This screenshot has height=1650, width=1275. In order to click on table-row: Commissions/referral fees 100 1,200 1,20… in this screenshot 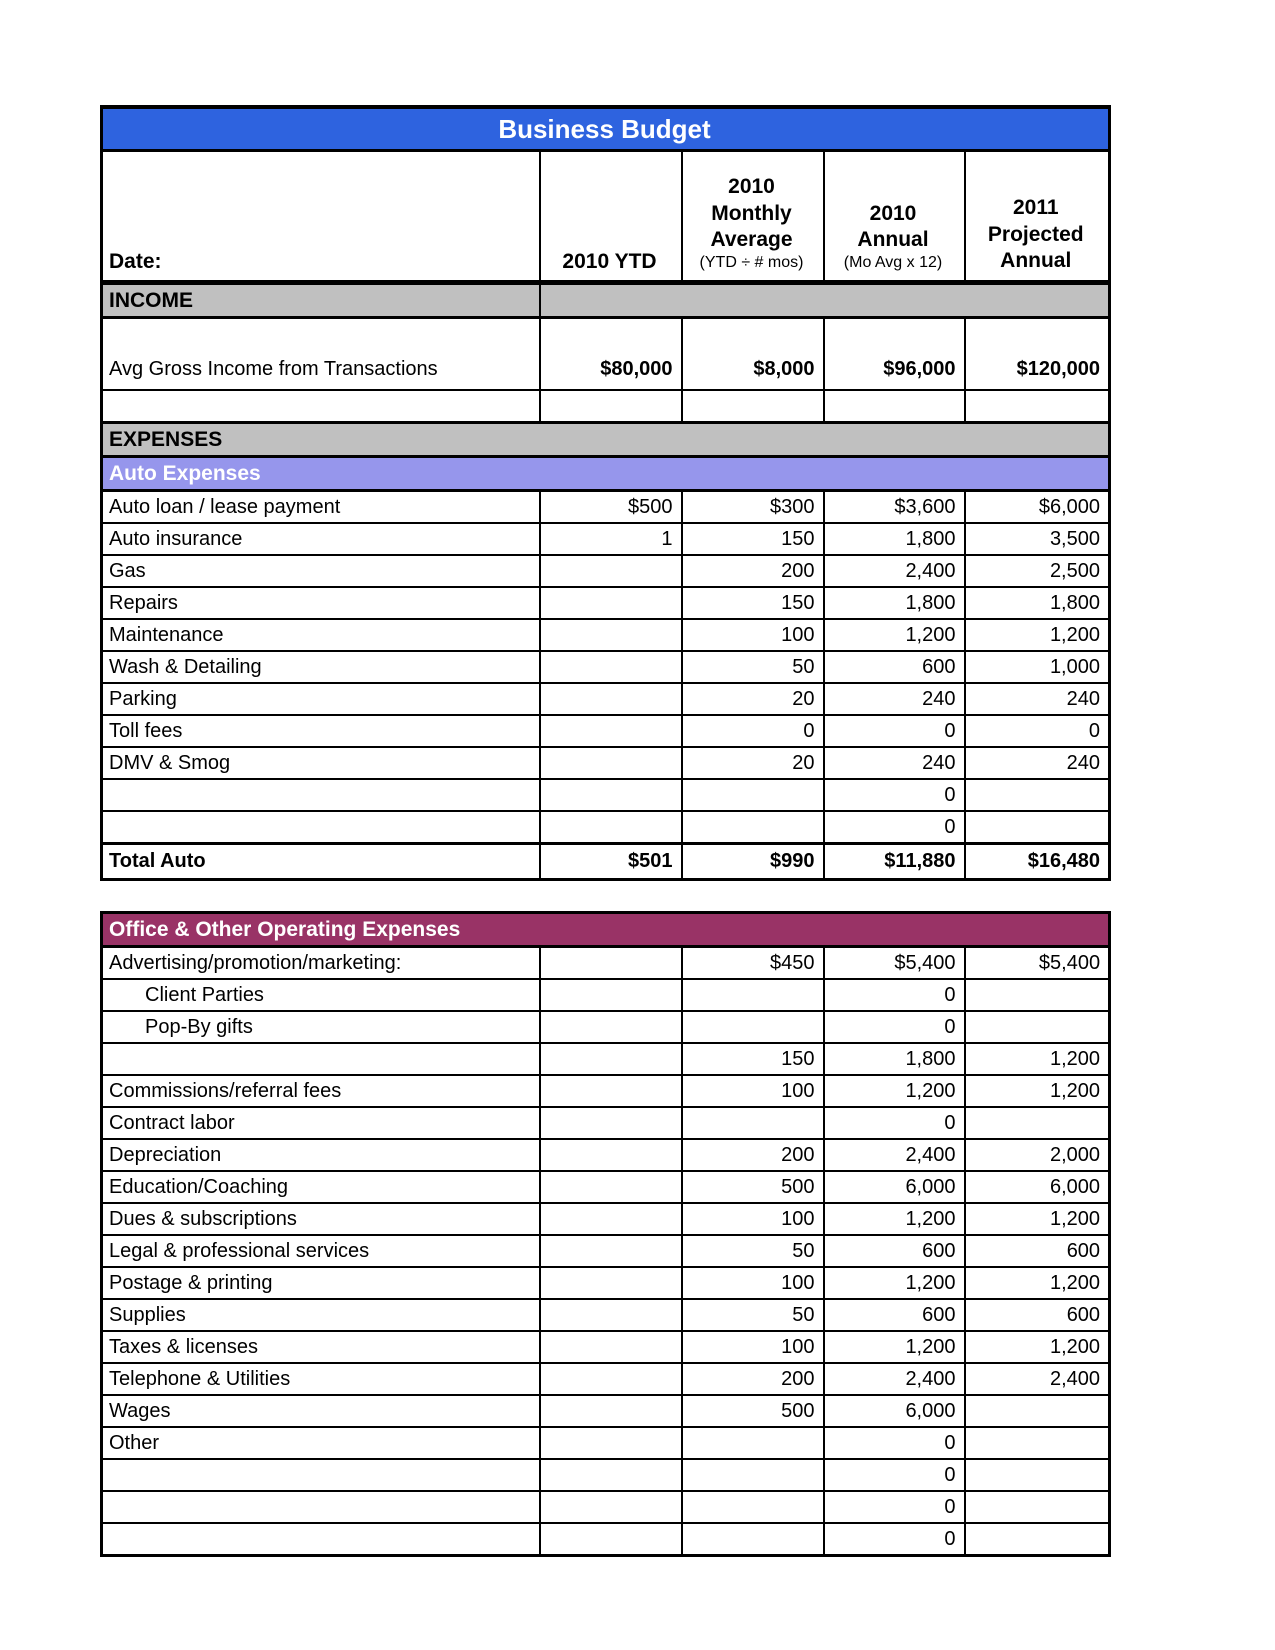, I will do `click(605, 1091)`.